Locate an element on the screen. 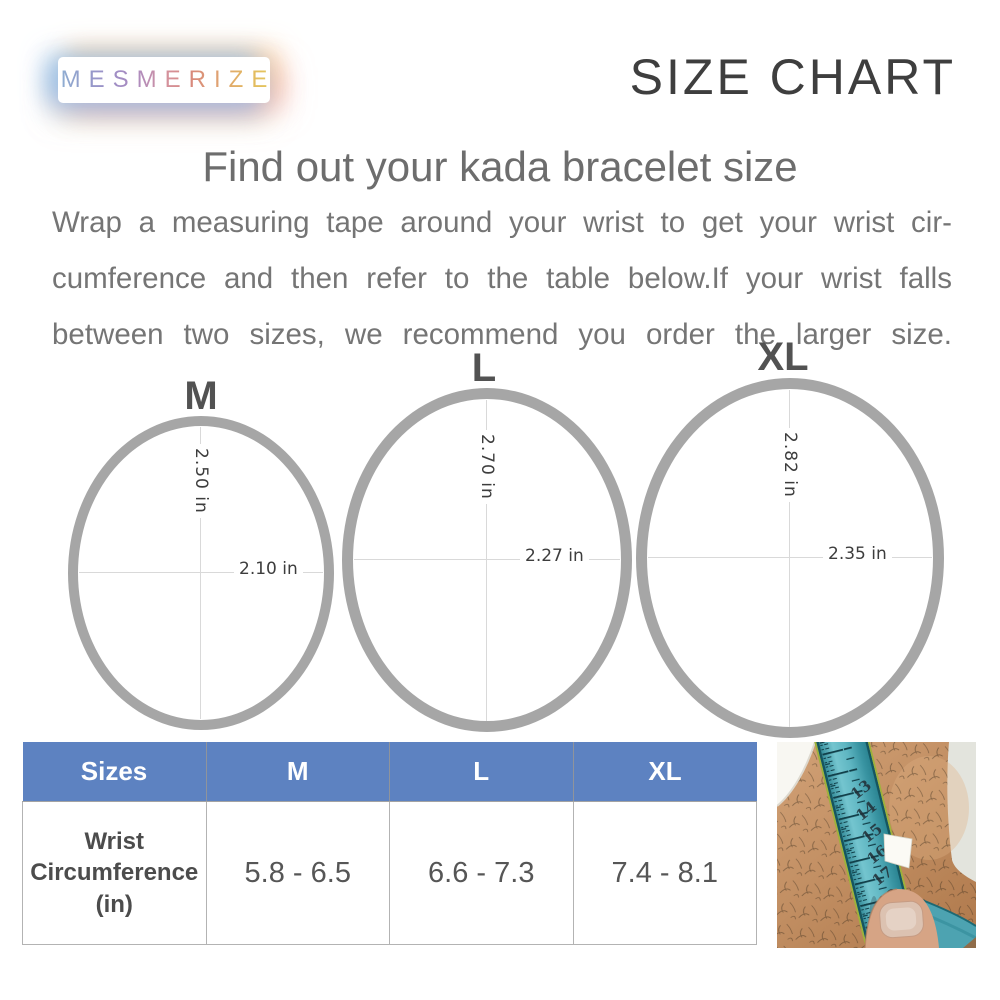 The width and height of the screenshot is (1000, 1000). brand-logo-text: MESMERIZE is located at coordinates (164, 80).